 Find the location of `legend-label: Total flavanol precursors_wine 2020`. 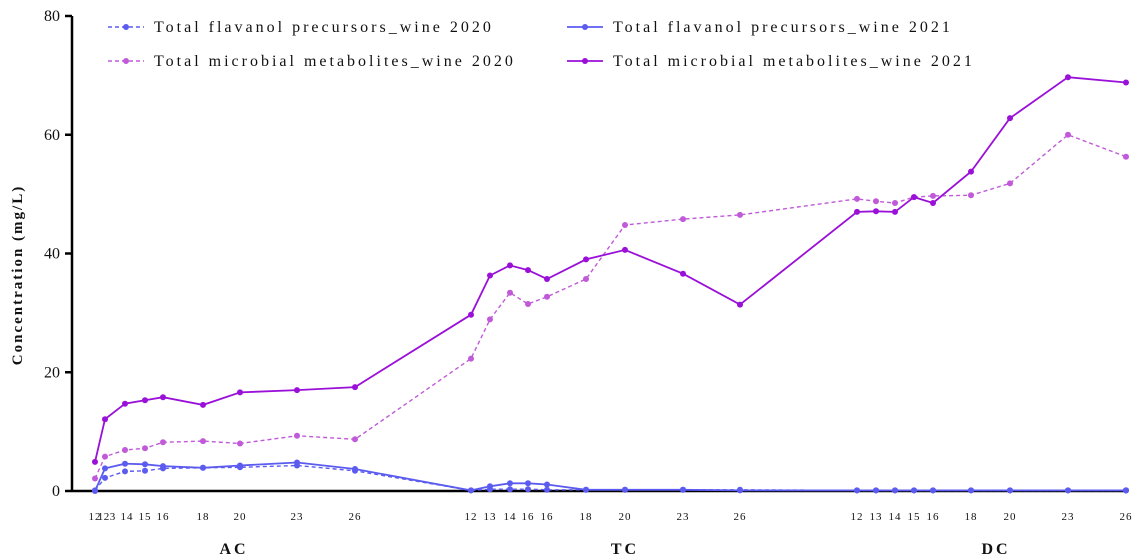

legend-label: Total flavanol precursors_wine 2020 is located at coordinates (324, 27).